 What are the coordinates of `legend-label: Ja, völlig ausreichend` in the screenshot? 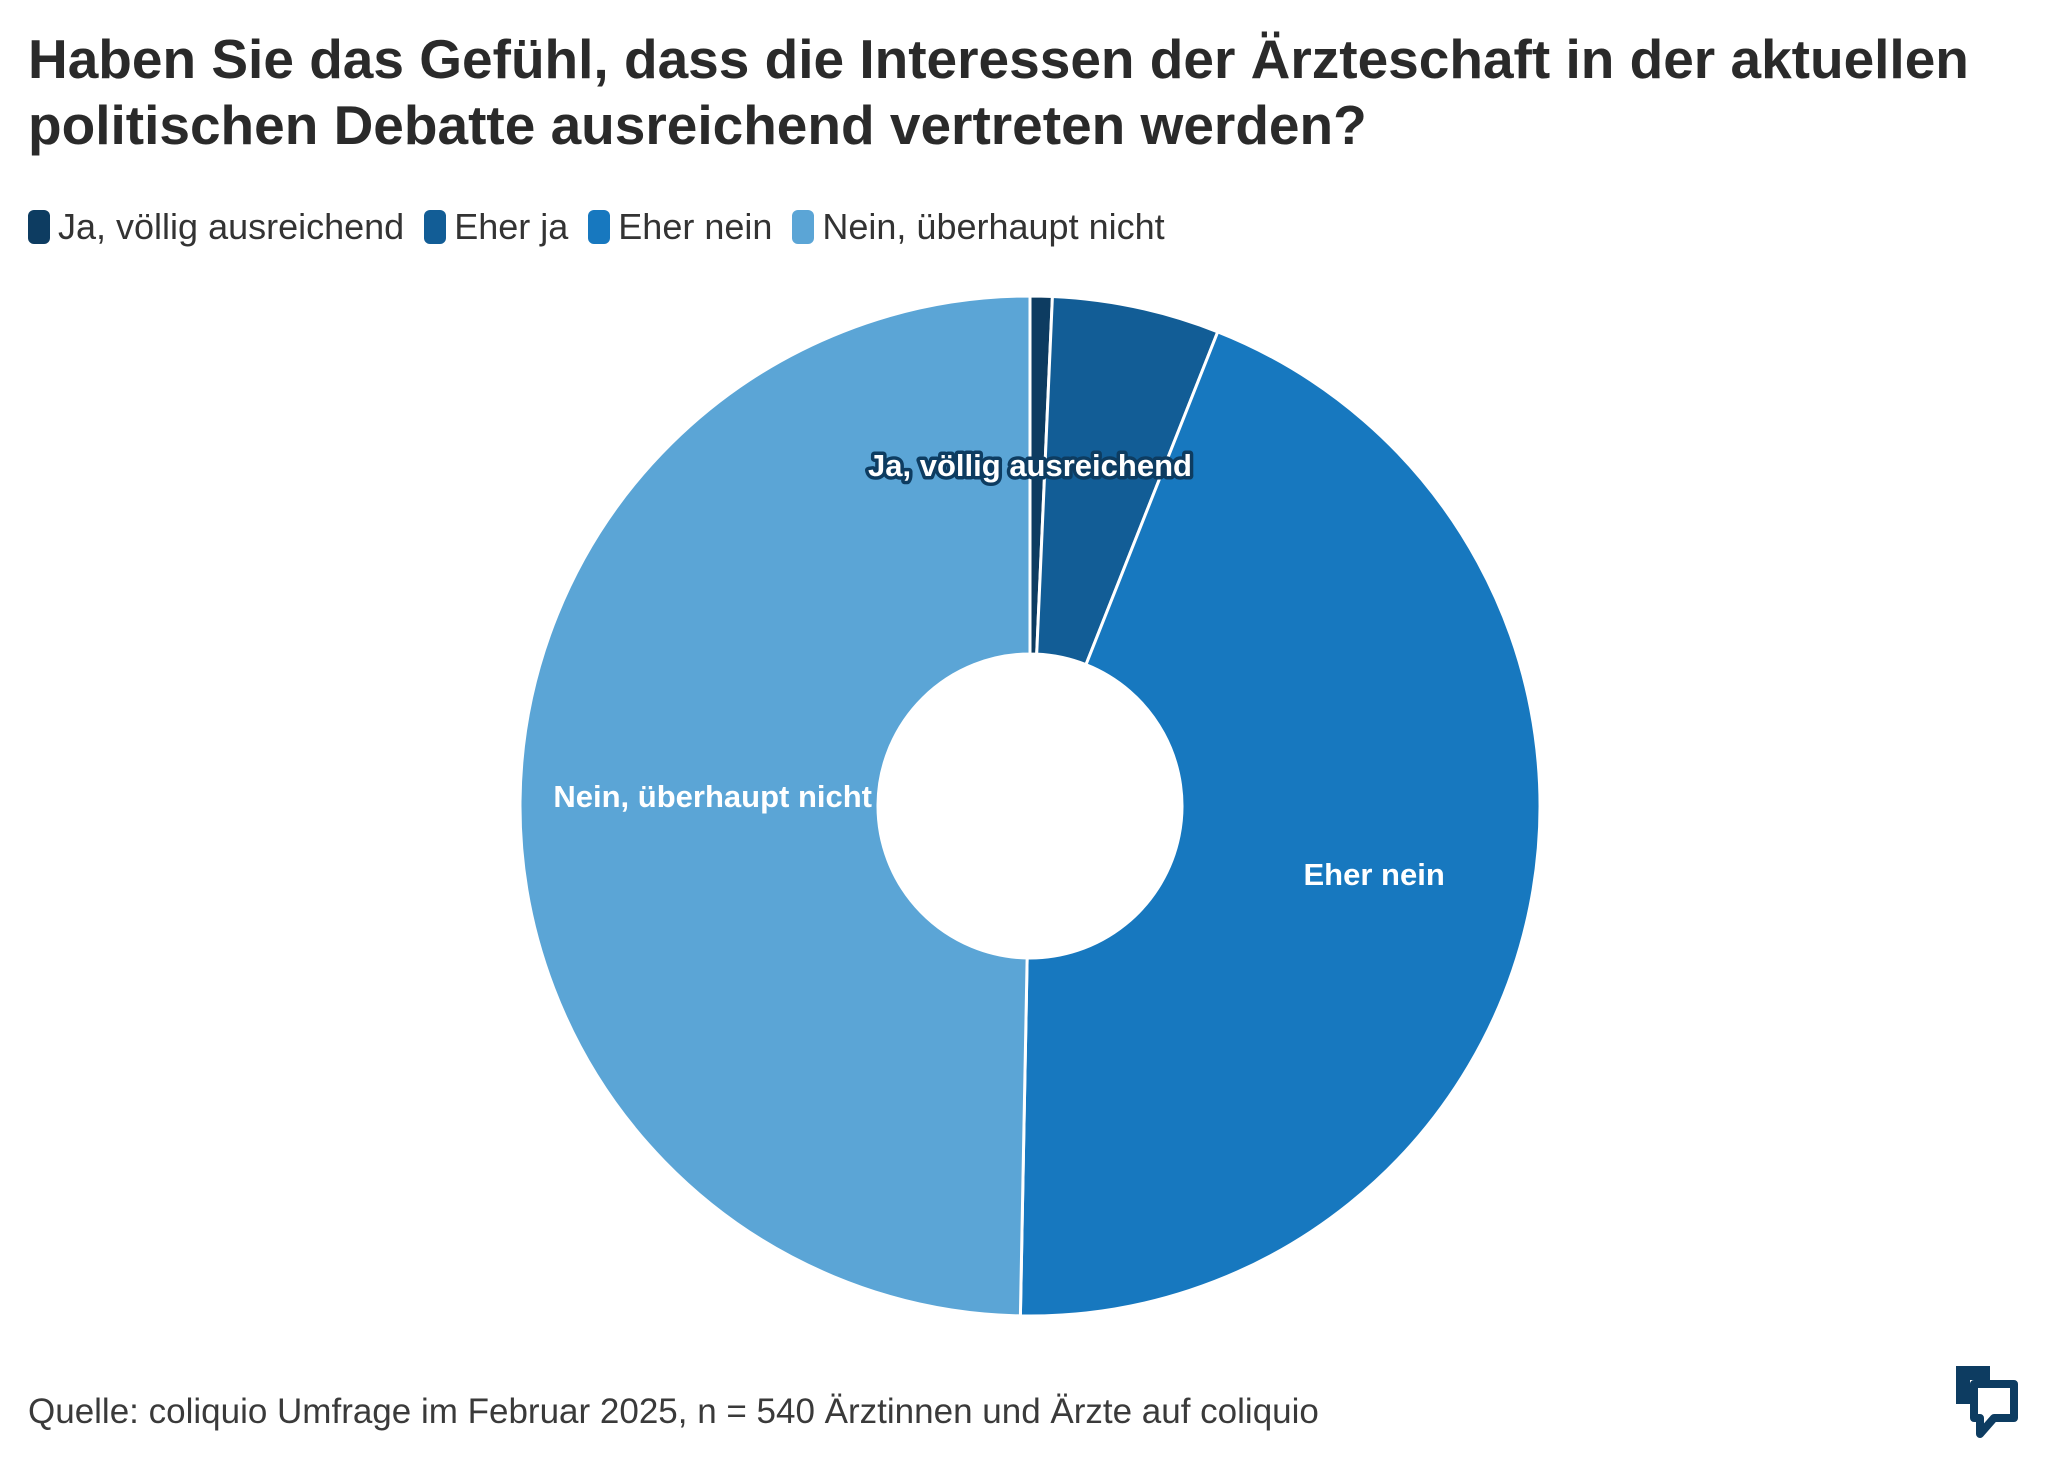 It's located at (231, 226).